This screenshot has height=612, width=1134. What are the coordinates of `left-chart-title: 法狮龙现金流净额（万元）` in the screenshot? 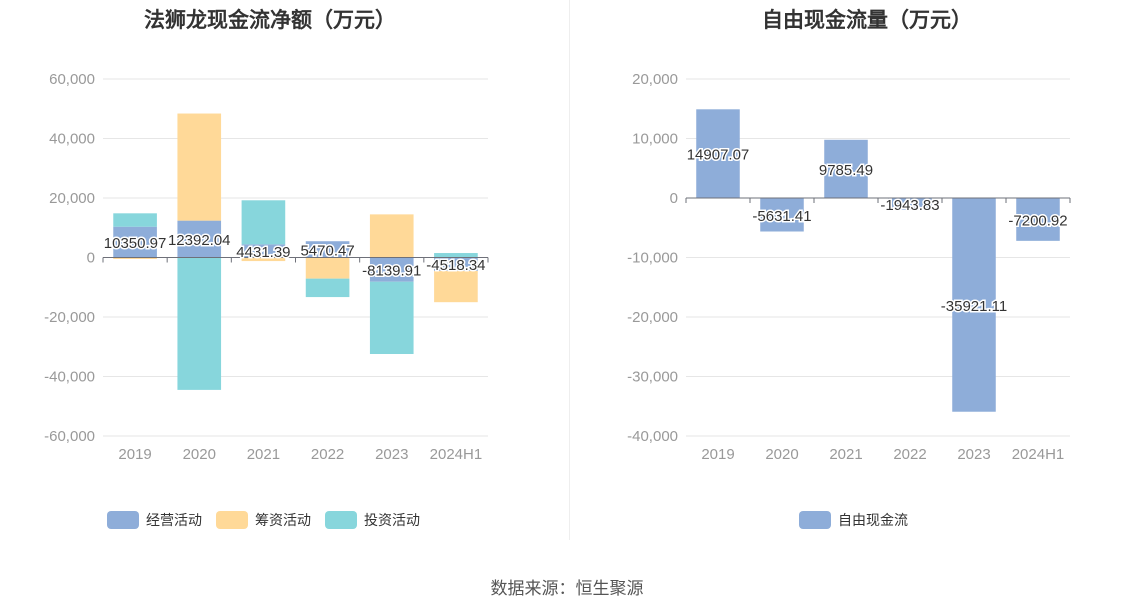 It's located at (270, 20).